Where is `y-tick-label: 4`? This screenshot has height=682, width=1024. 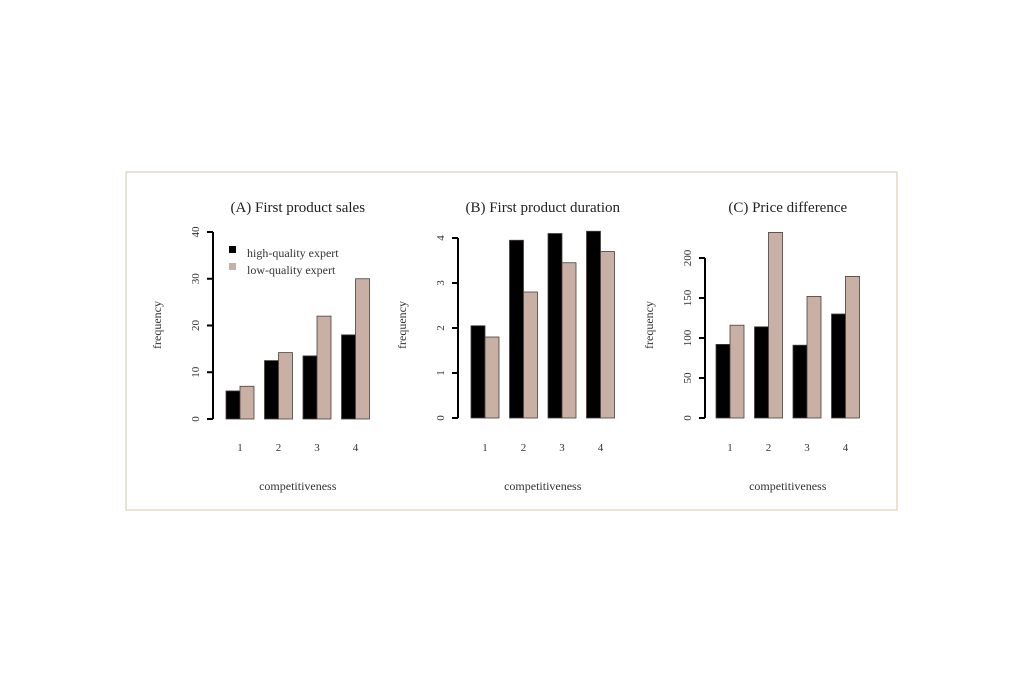 y-tick-label: 4 is located at coordinates (441, 238).